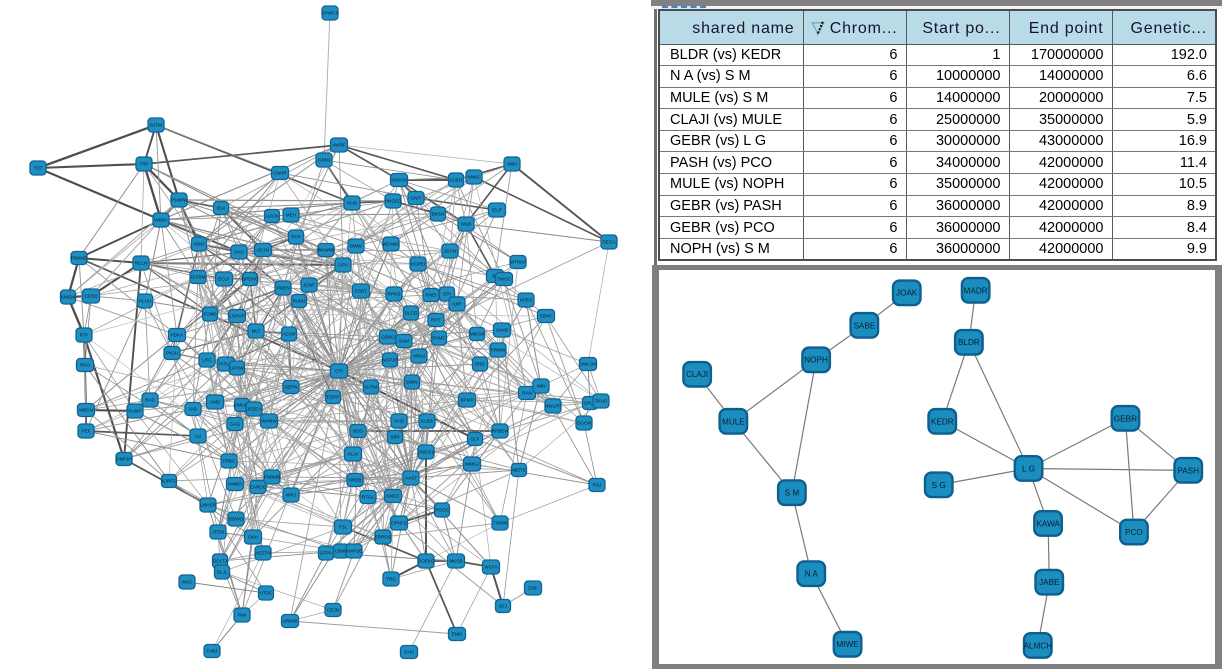 This screenshot has width=1222, height=669. Describe the element at coordinates (512, 164) in the screenshot. I see `svg-text: JWFI` at that location.